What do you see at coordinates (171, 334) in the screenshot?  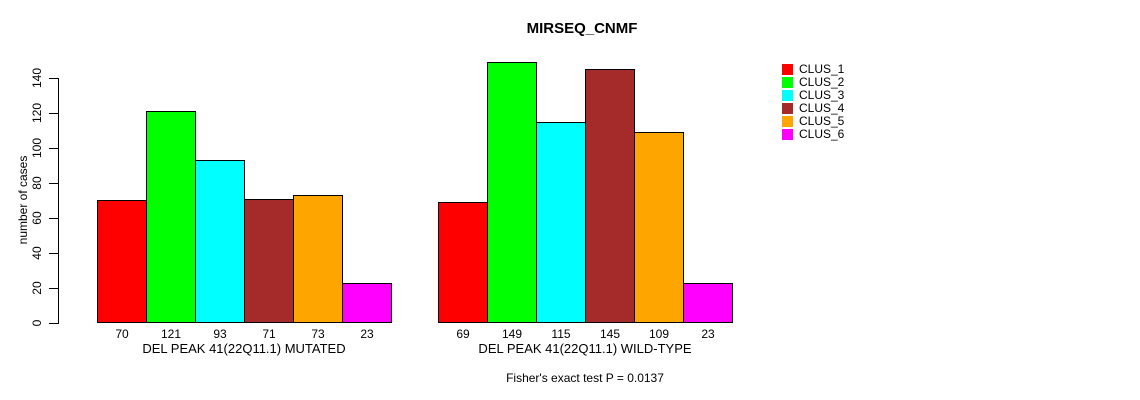 I see `bar-value-label: 121` at bounding box center [171, 334].